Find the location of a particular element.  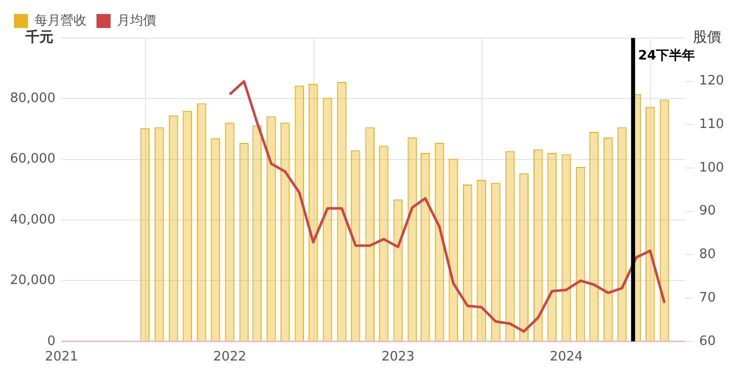

y2-tick-label: 110 is located at coordinates (711, 124).